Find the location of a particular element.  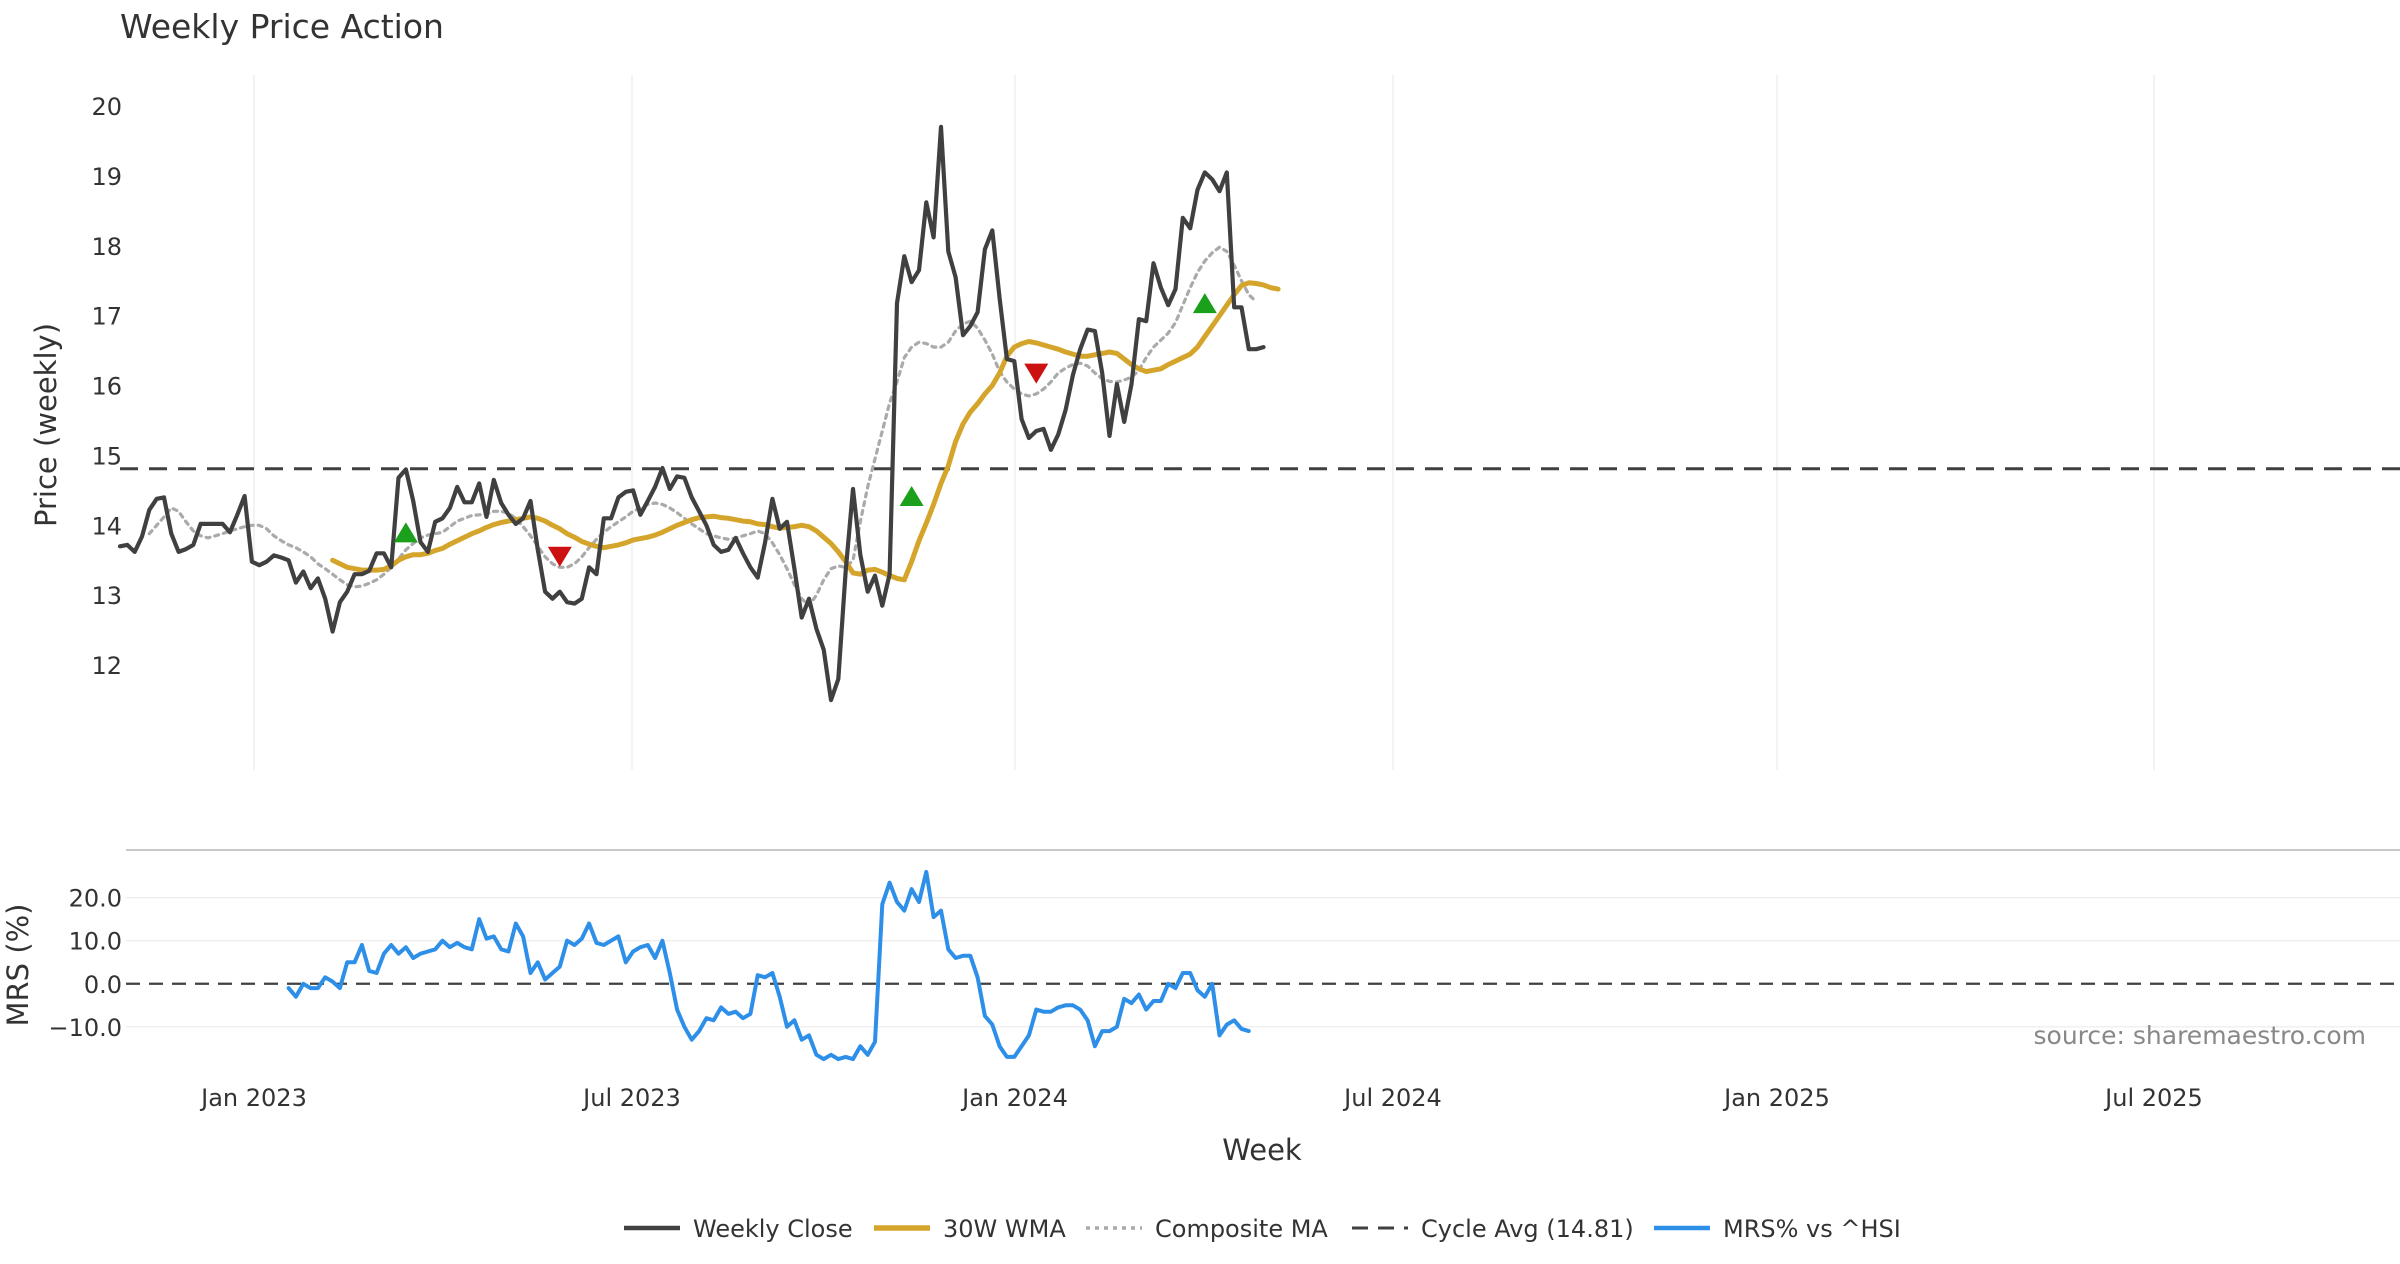

series-mrs is located at coordinates (768, 965).